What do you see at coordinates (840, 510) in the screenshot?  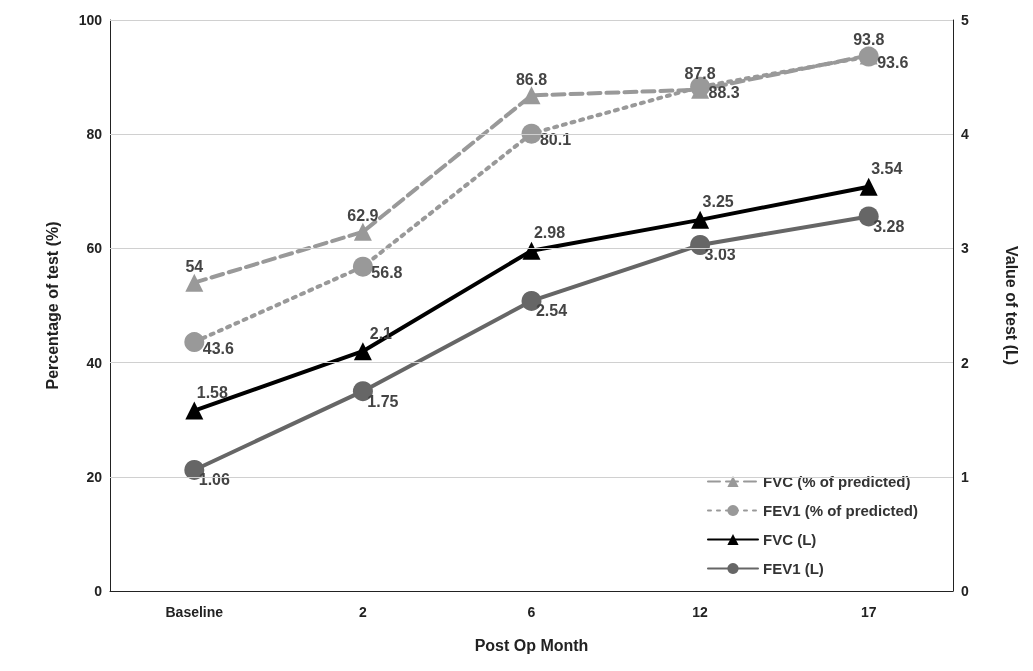 I see `legend-label: FEV1 (% of predicted)` at bounding box center [840, 510].